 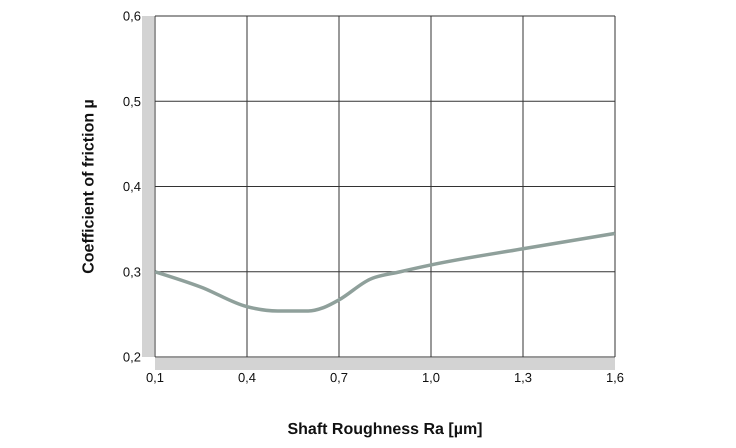 I want to click on x-tick-label: 1,6, so click(x=615, y=378).